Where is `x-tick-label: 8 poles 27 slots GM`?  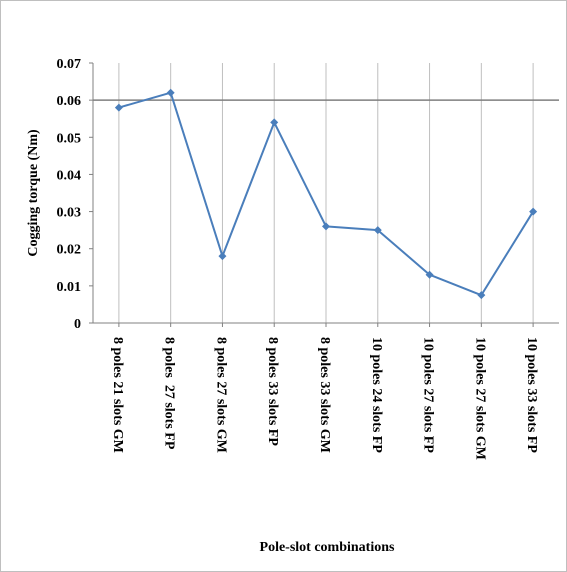
x-tick-label: 8 poles 27 slots GM is located at coordinates (220, 395).